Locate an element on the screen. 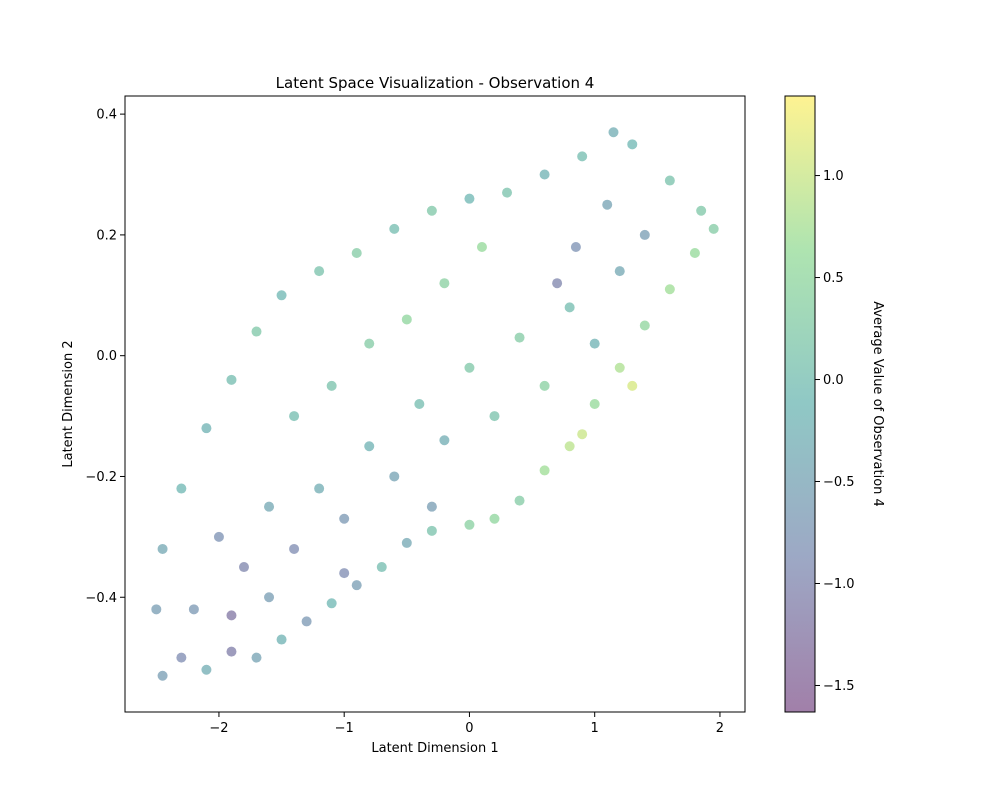 The image size is (1000, 800). y-tick-label: 0.0 is located at coordinates (106, 356).